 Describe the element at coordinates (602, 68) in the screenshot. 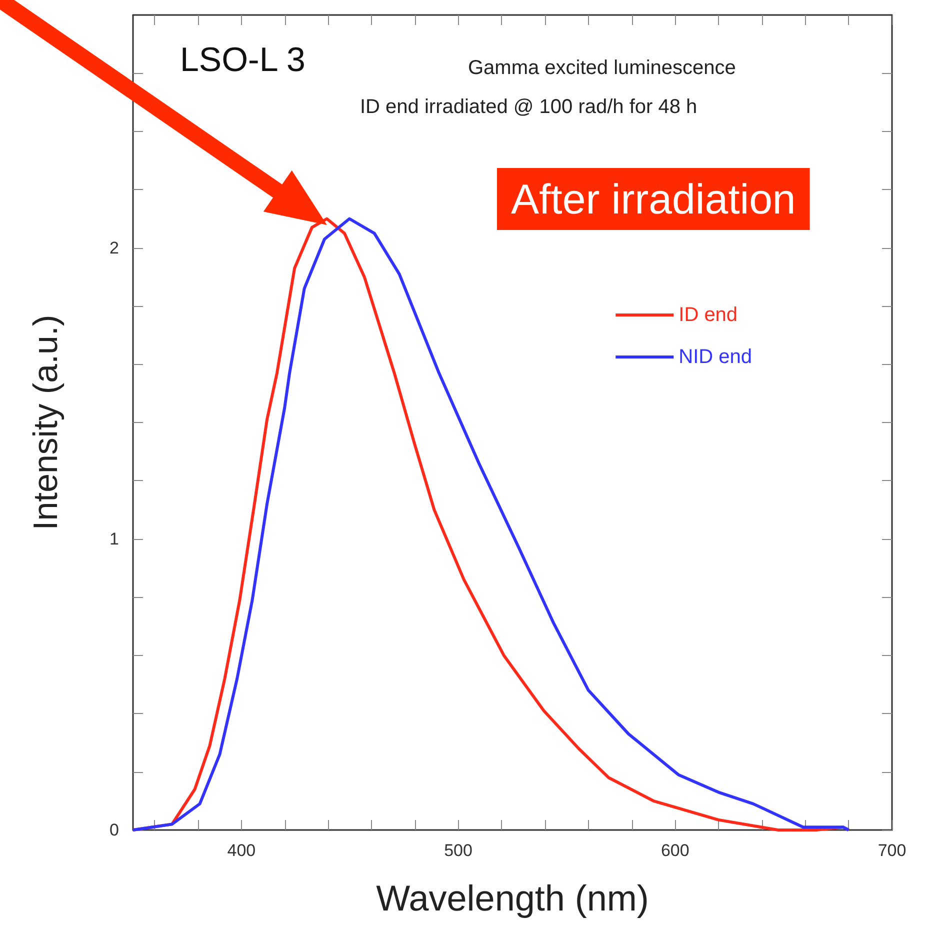

I see `annotation: Gamma excited luminescence` at that location.